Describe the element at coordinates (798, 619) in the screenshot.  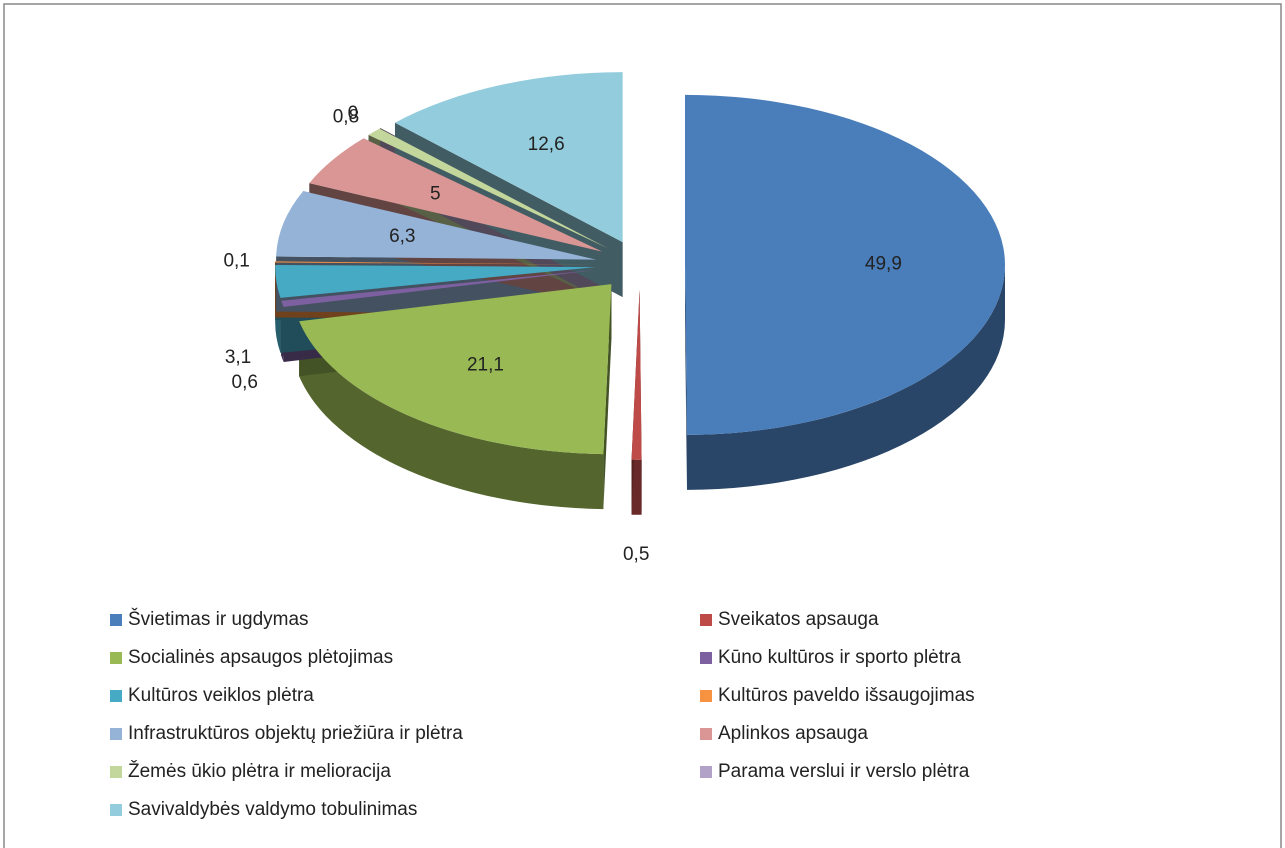
I see `legend-label: Sveikatos apsauga` at that location.